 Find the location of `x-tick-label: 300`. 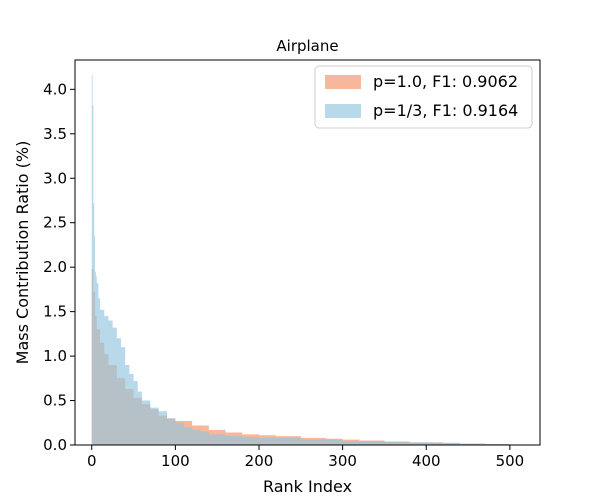

x-tick-label: 300 is located at coordinates (342, 461).